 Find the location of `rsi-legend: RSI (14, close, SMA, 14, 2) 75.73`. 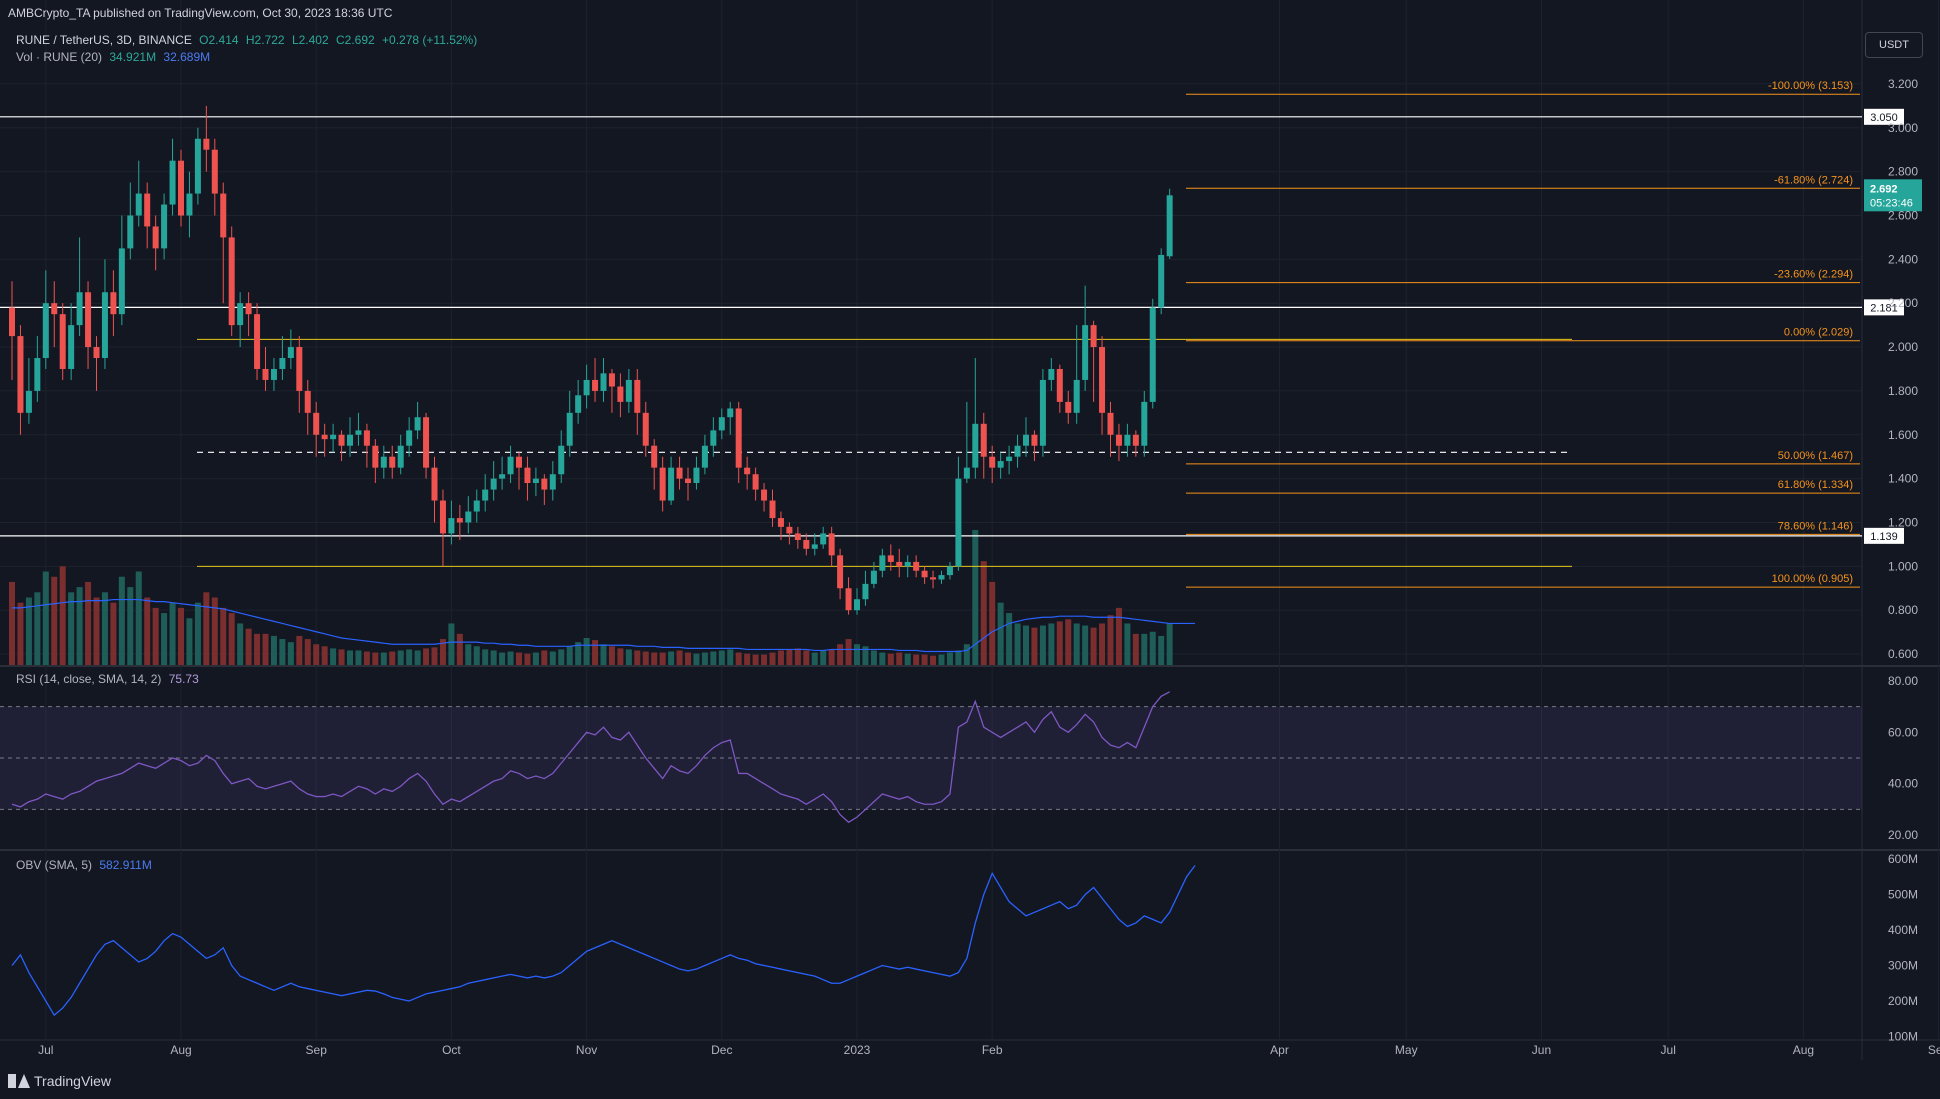

rsi-legend: RSI (14, close, SMA, 14, 2) 75.73 is located at coordinates (109, 679).